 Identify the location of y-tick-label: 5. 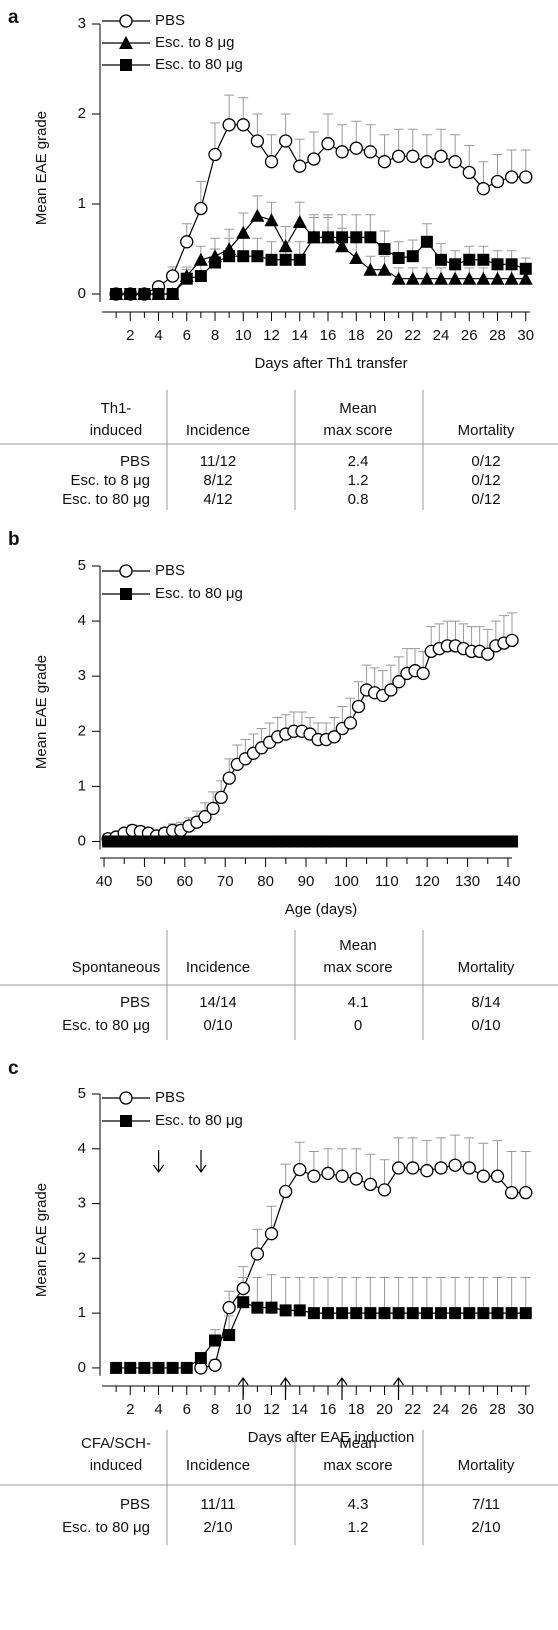
(82, 1093).